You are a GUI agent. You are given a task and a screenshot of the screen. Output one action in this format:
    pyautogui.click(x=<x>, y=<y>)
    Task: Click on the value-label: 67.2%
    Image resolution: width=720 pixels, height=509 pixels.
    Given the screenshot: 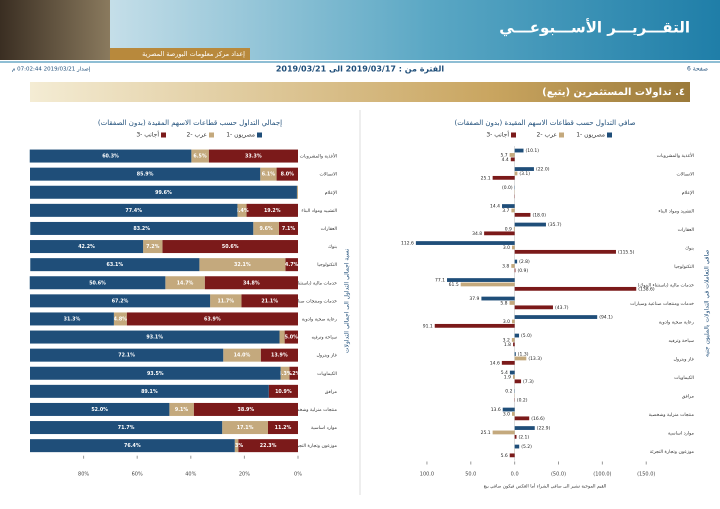 What is the action you would take?
    pyautogui.click(x=120, y=301)
    